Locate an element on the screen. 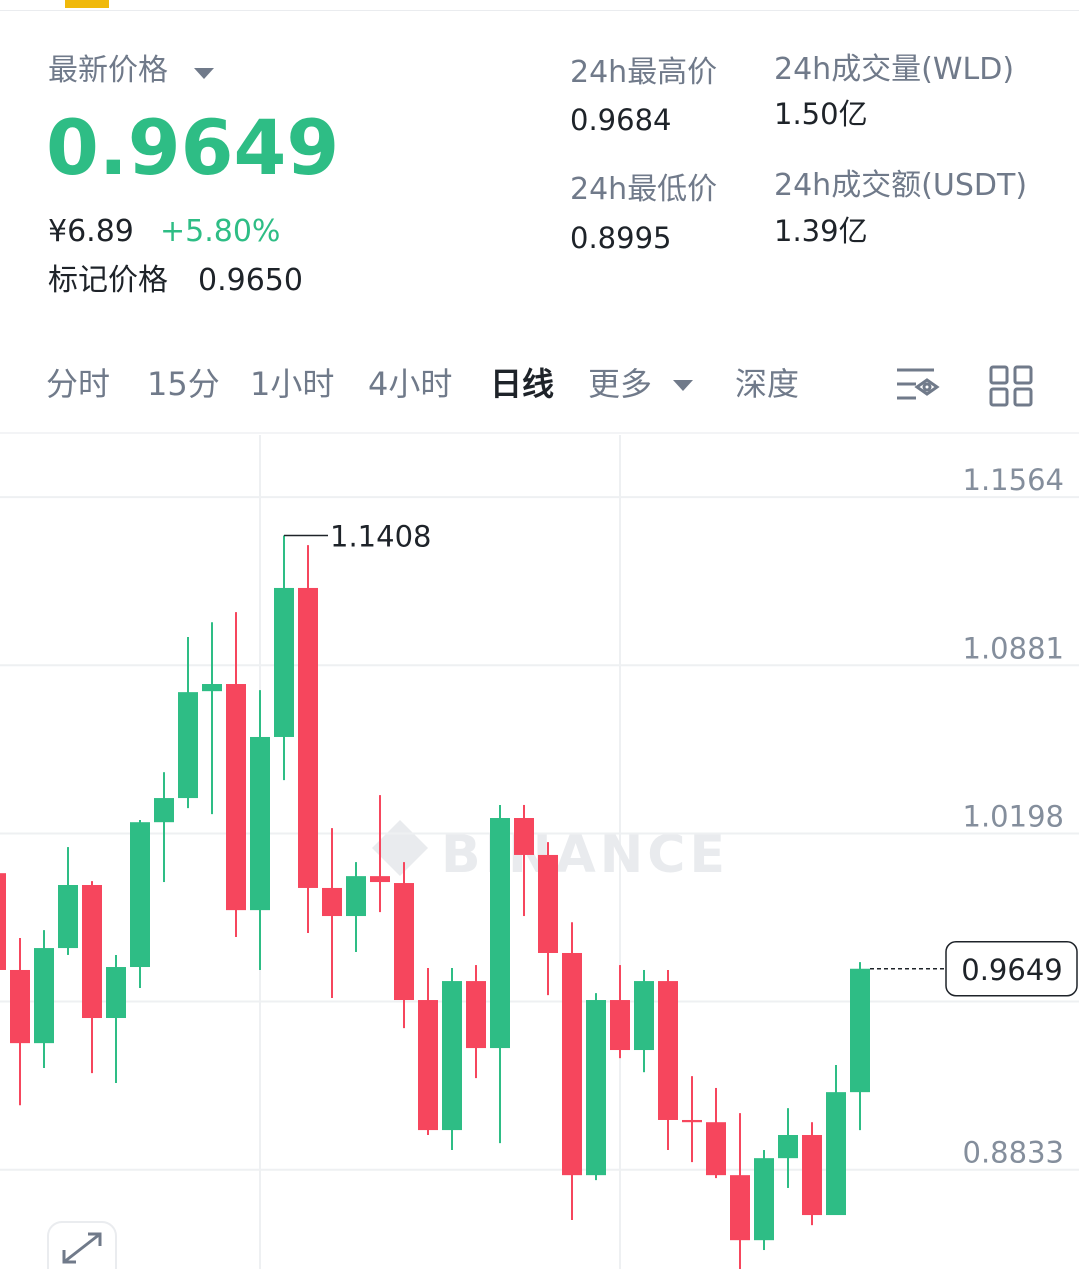  stat-value: 0.9684 is located at coordinates (621, 120).